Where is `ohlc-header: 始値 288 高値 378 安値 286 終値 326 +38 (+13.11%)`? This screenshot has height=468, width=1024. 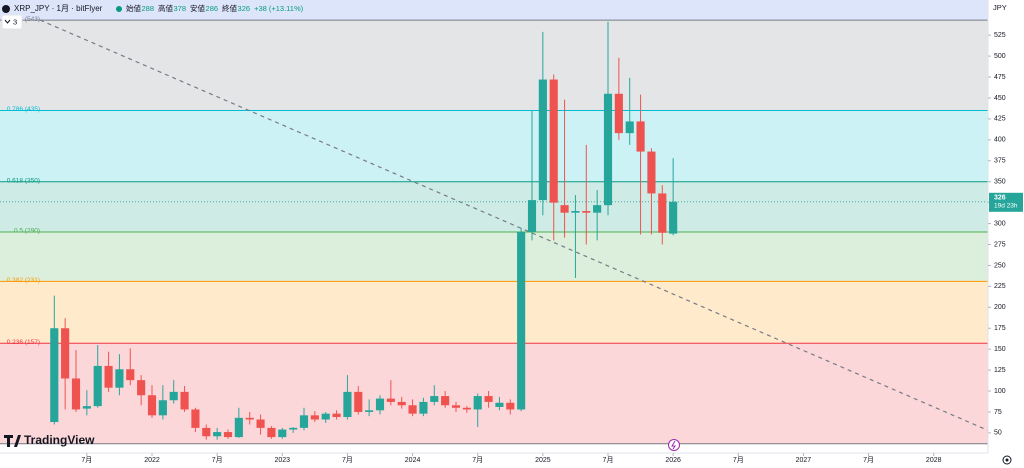 ohlc-header: 始値 288 高値 378 安値 286 終値 326 +38 (+13.11%) is located at coordinates (215, 8).